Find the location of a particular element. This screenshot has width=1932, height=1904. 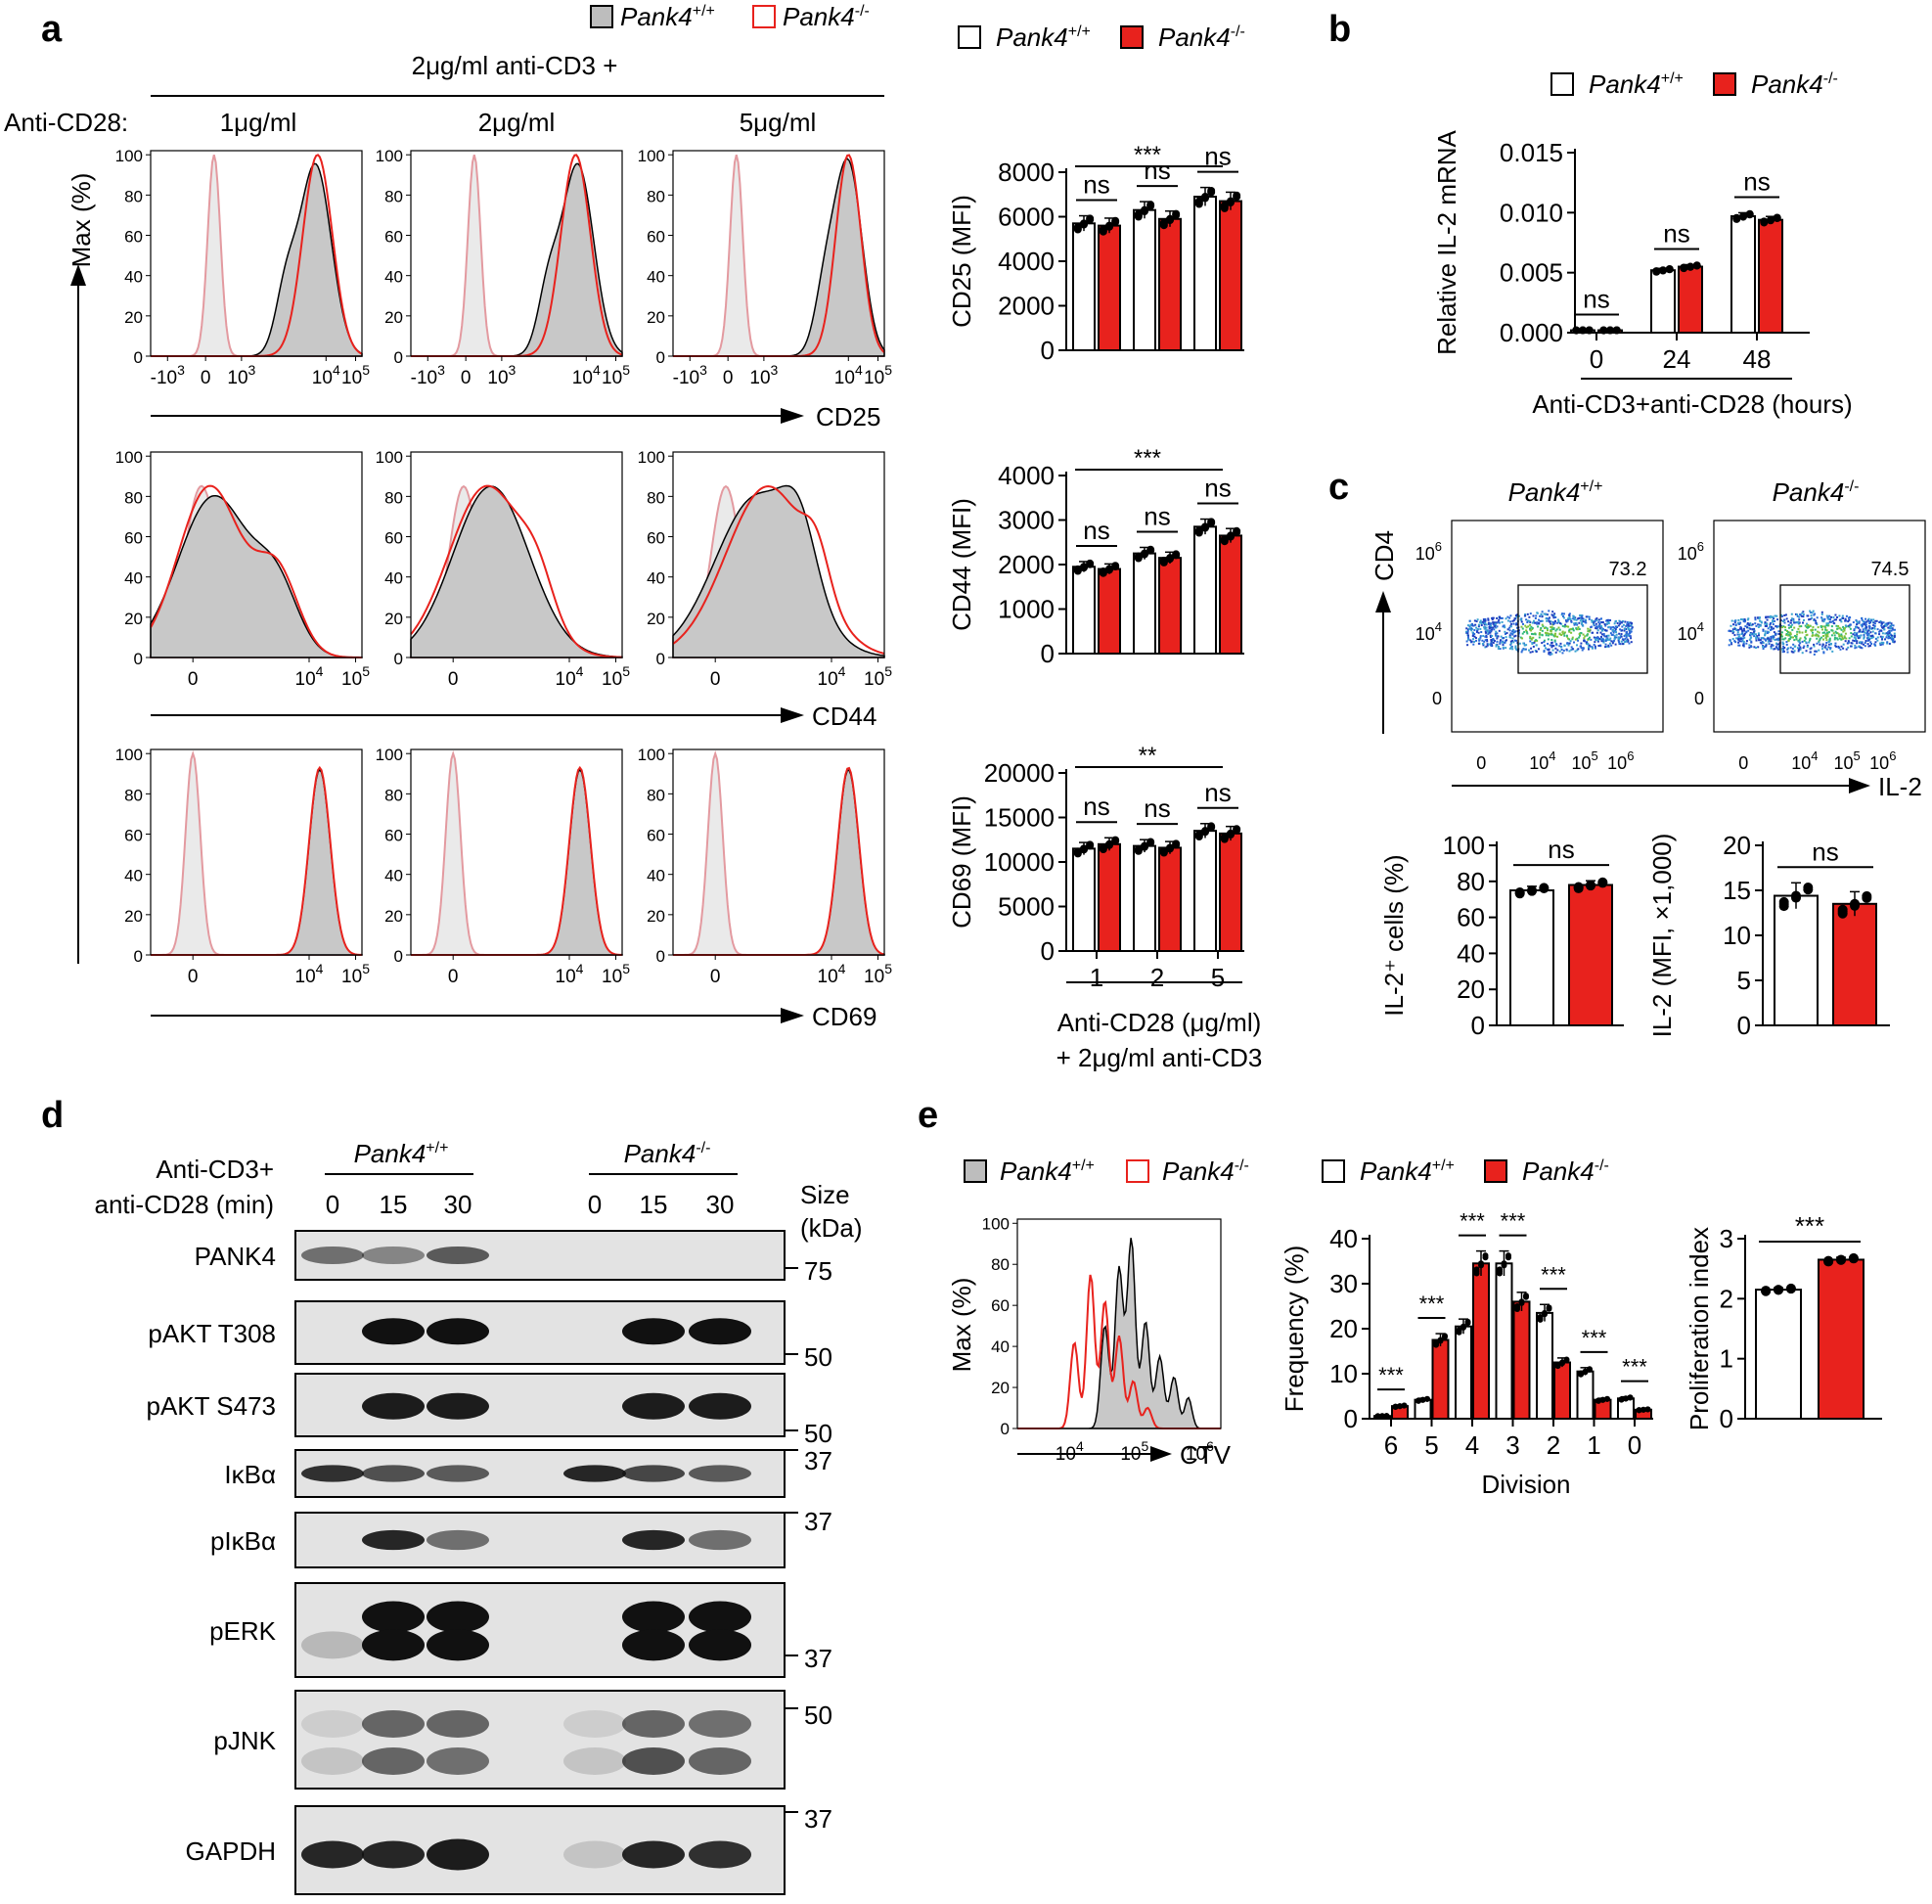

gate is located at coordinates (1582, 629).